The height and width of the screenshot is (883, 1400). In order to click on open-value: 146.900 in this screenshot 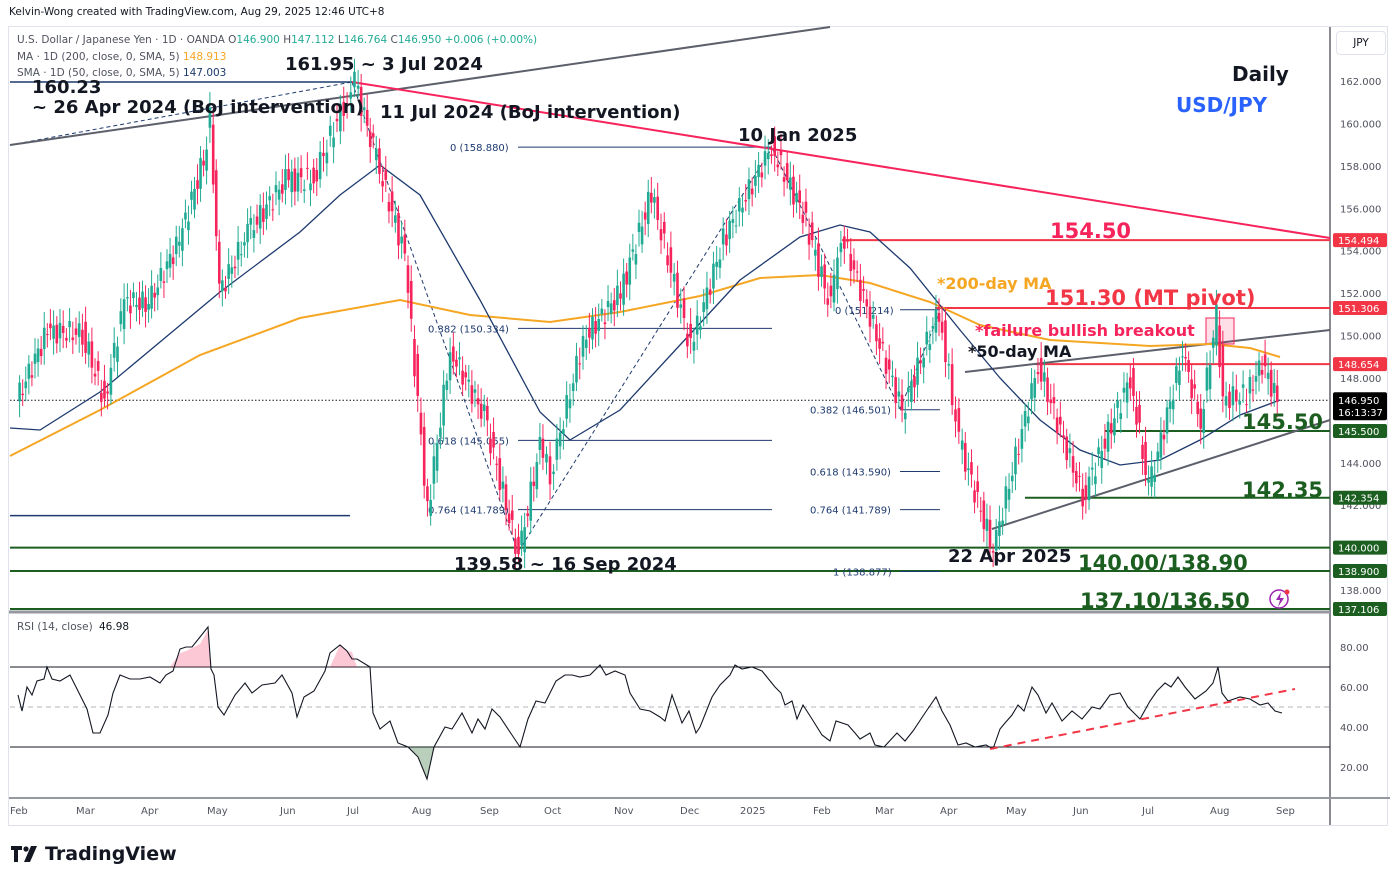, I will do `click(258, 40)`.